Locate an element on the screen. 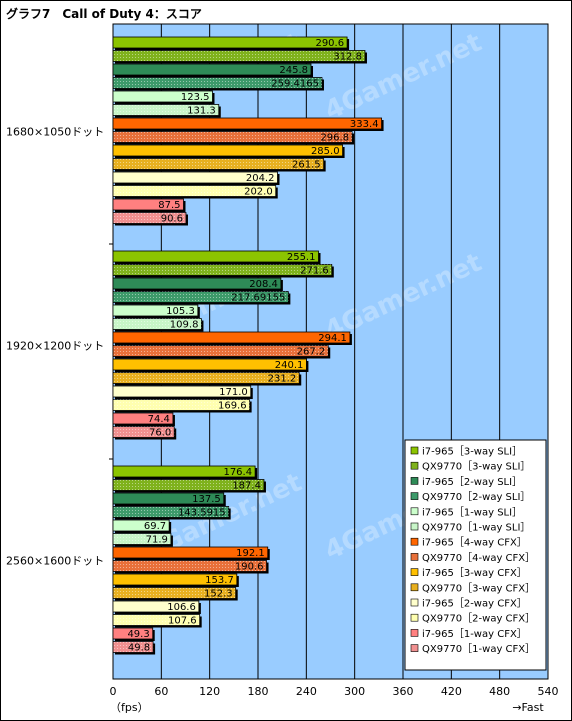 This screenshot has height=721, width=572. data-label: 176.4 is located at coordinates (237, 472).